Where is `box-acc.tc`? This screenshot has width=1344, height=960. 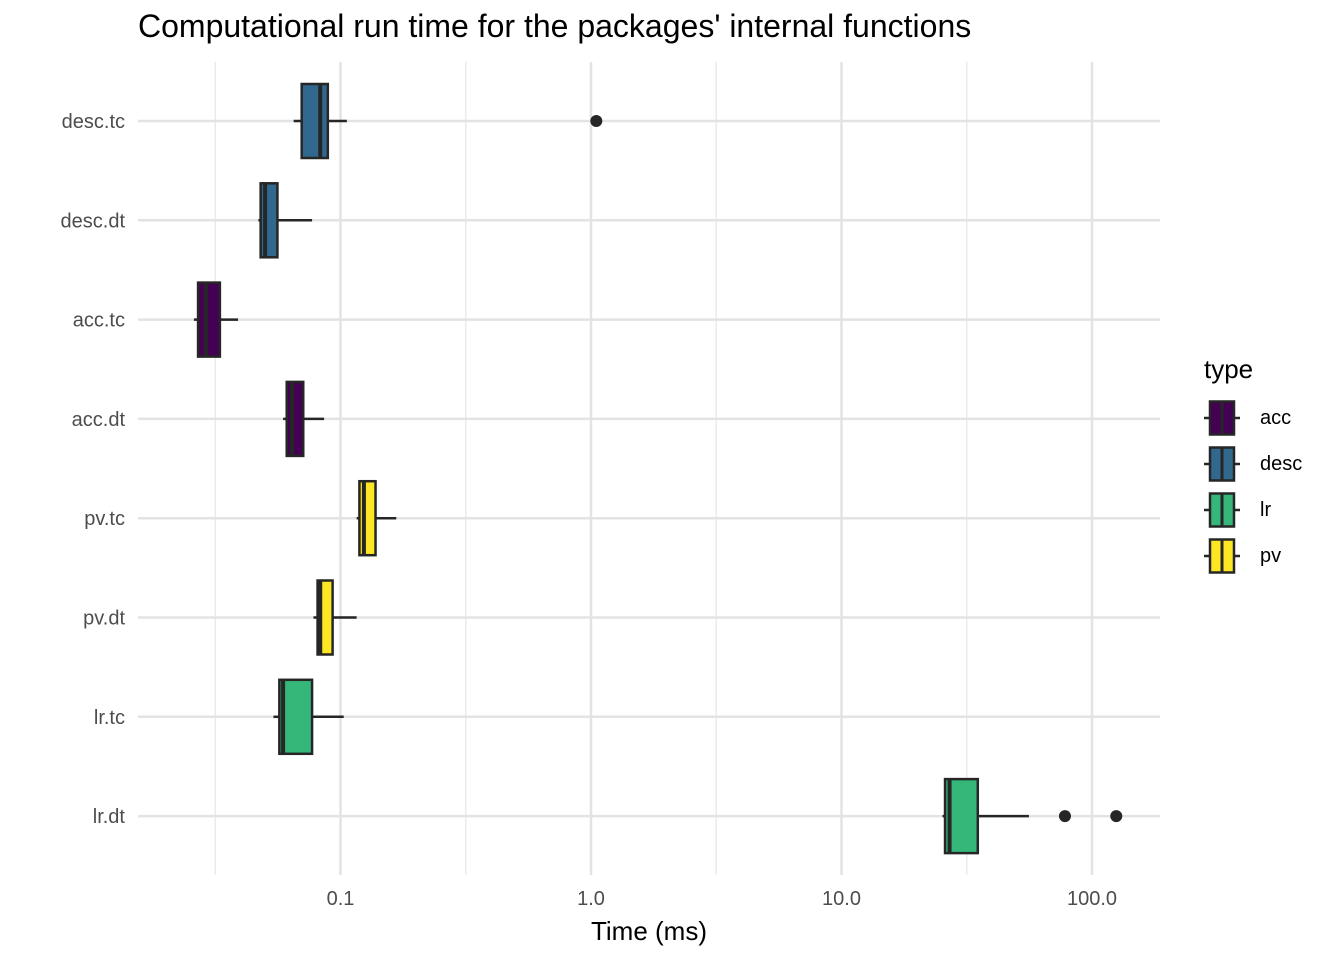 box-acc.tc is located at coordinates (216, 319).